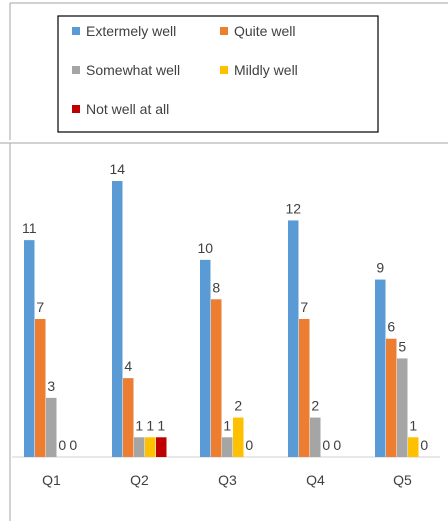 The image size is (448, 521). I want to click on data-label-q5-quite-well: 6, so click(391, 327).